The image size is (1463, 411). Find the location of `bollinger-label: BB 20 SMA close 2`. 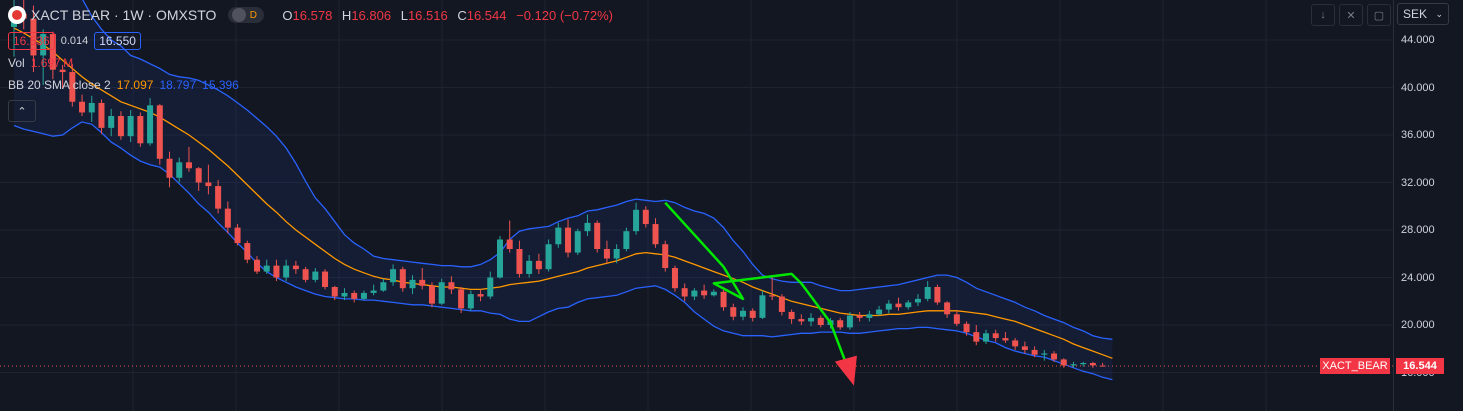

bollinger-label: BB 20 SMA close 2 is located at coordinates (59, 85).